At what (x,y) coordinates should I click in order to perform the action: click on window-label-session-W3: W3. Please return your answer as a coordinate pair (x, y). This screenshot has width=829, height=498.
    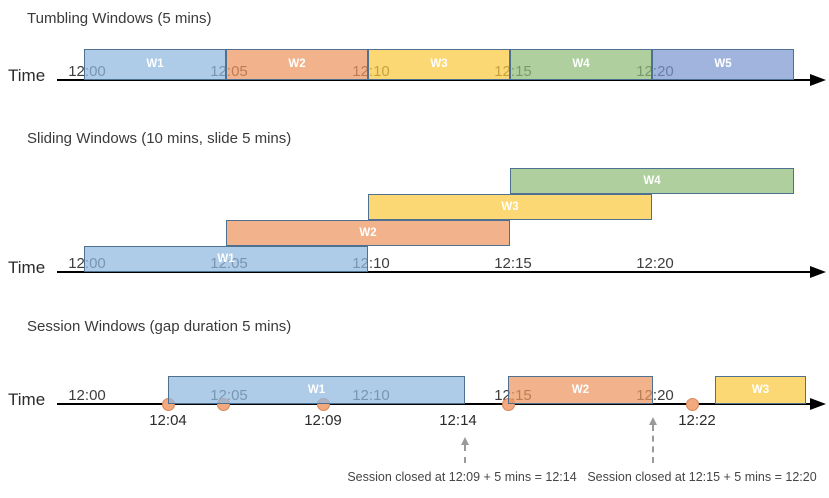
    Looking at the image, I should click on (760, 389).